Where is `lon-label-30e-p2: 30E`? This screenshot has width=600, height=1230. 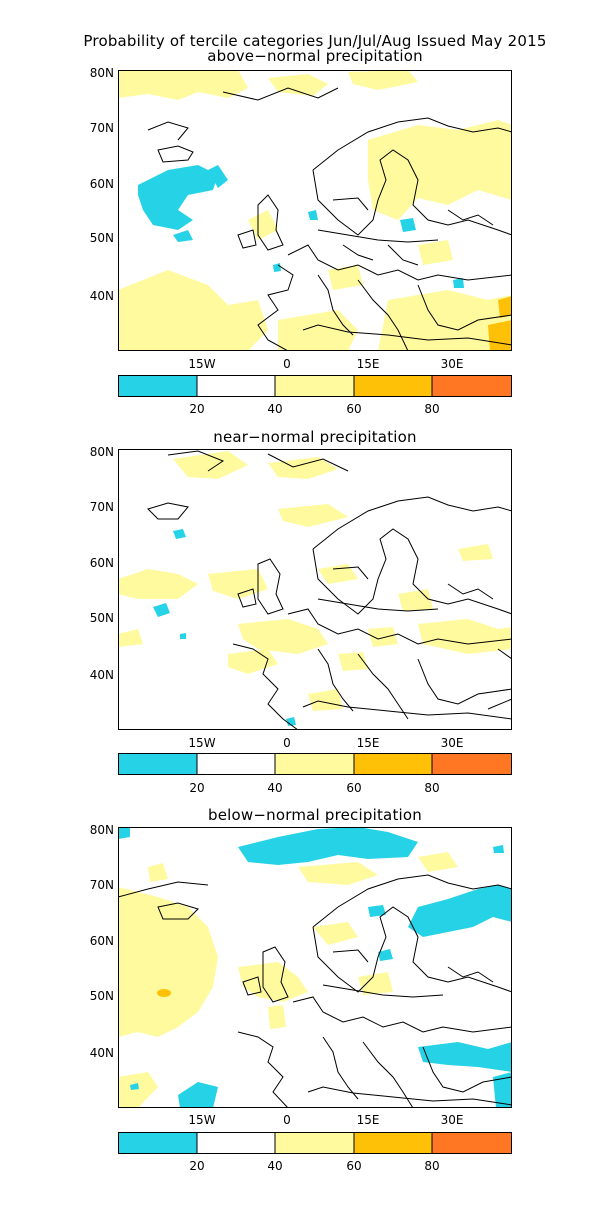
lon-label-30e-p2: 30E is located at coordinates (452, 743).